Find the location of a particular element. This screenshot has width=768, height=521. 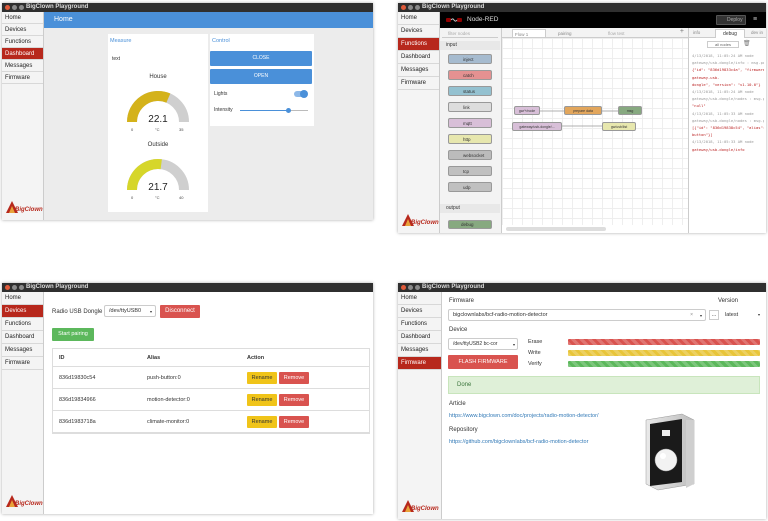

version-select: latest ▾ is located at coordinates (742, 315).